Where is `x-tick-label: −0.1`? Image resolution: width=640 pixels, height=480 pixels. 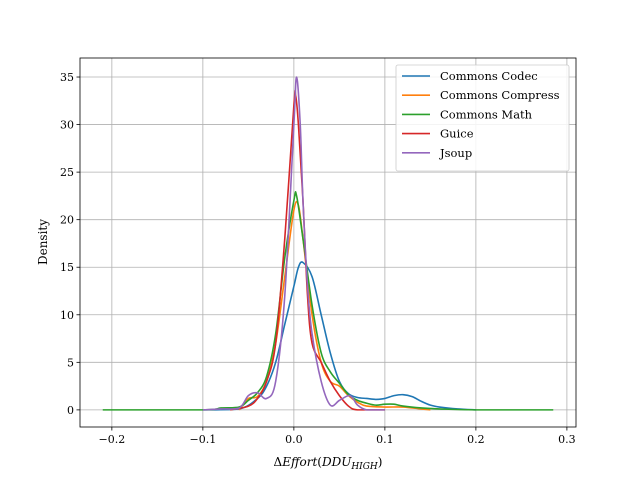 x-tick-label: −0.1 is located at coordinates (203, 439).